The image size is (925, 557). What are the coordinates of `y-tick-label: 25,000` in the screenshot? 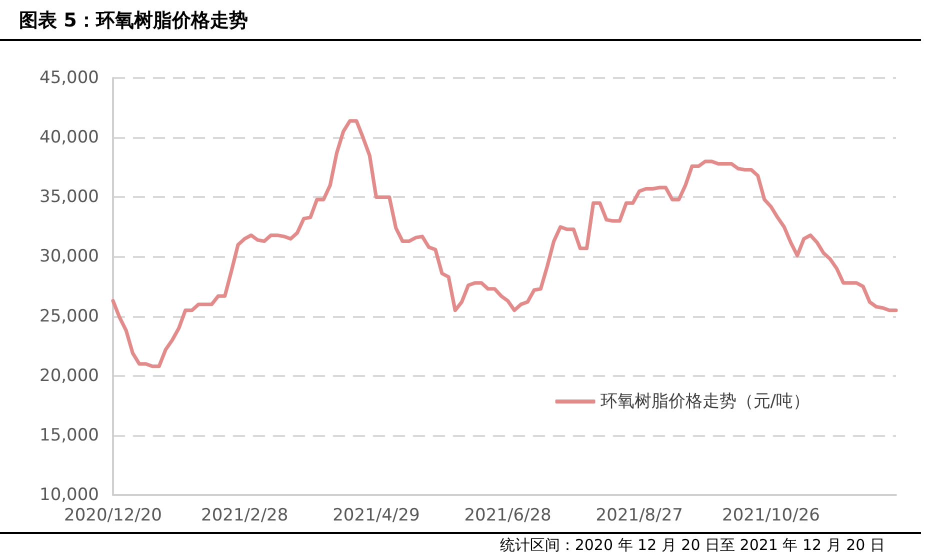 It's located at (69, 316).